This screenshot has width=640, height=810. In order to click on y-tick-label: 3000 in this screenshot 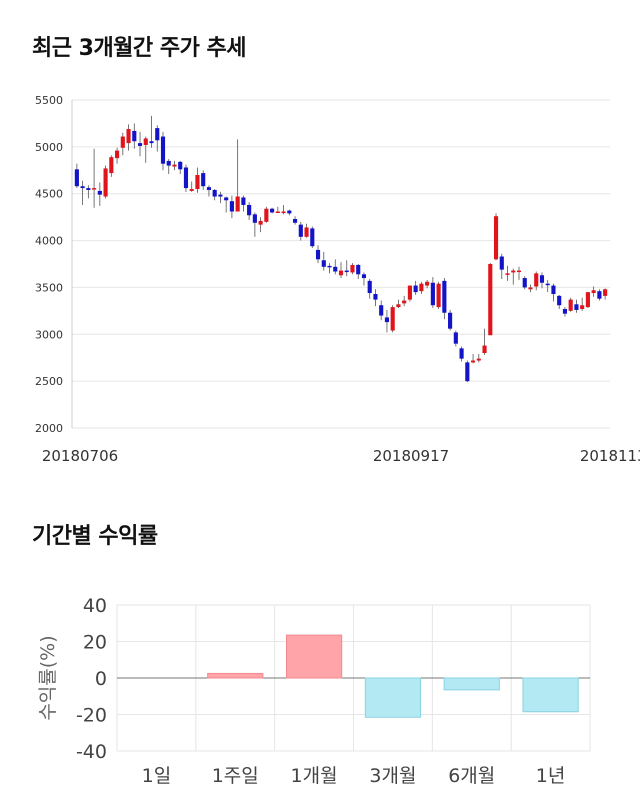, I will do `click(49, 334)`.